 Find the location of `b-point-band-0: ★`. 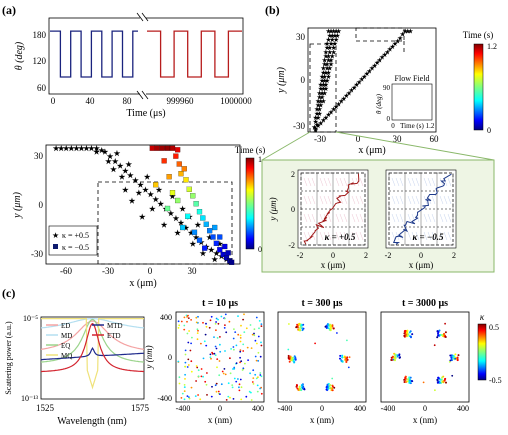

b-point-band-0: ★ is located at coordinates (328, 32).